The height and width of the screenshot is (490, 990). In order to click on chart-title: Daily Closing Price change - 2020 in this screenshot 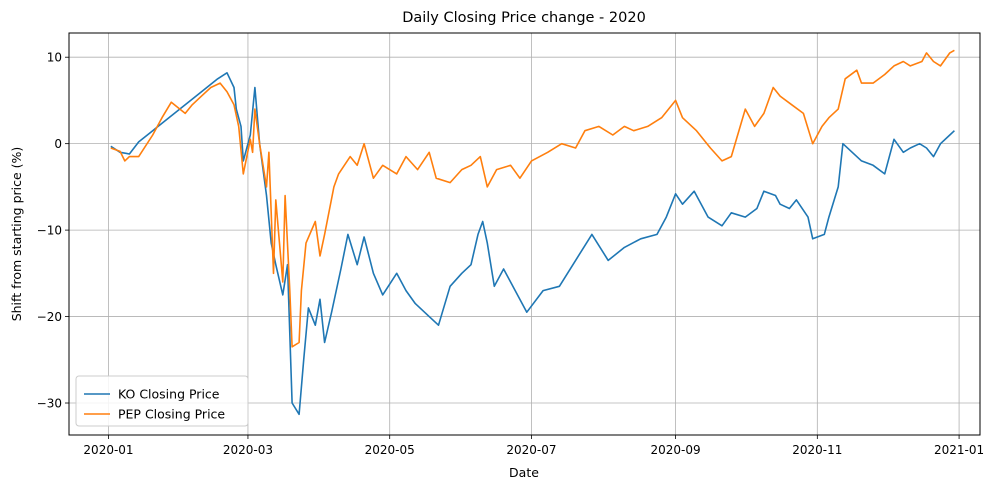, I will do `click(524, 18)`.